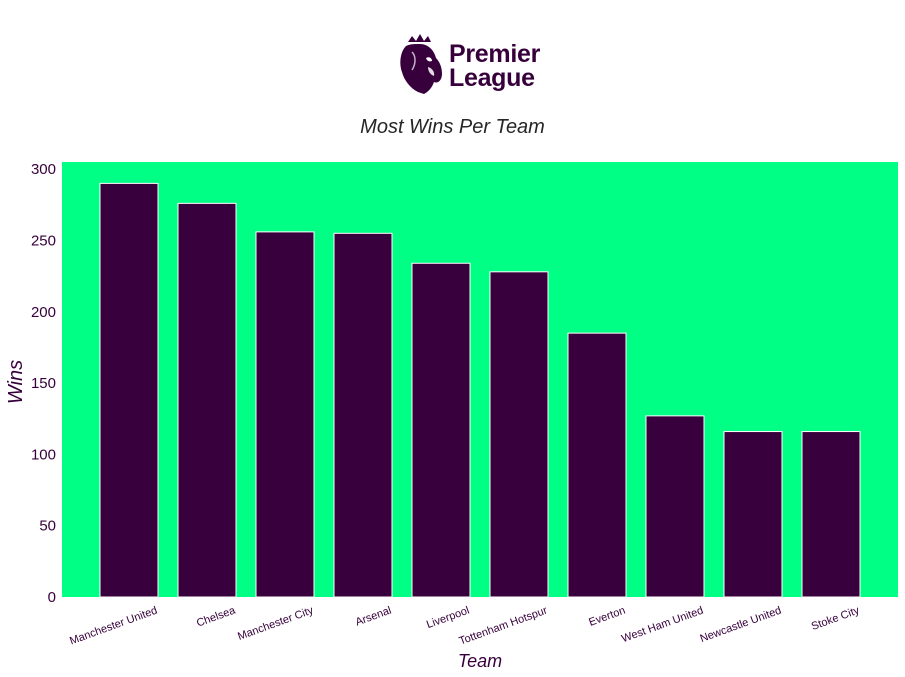  I want to click on bar-liverpool, so click(441, 430).